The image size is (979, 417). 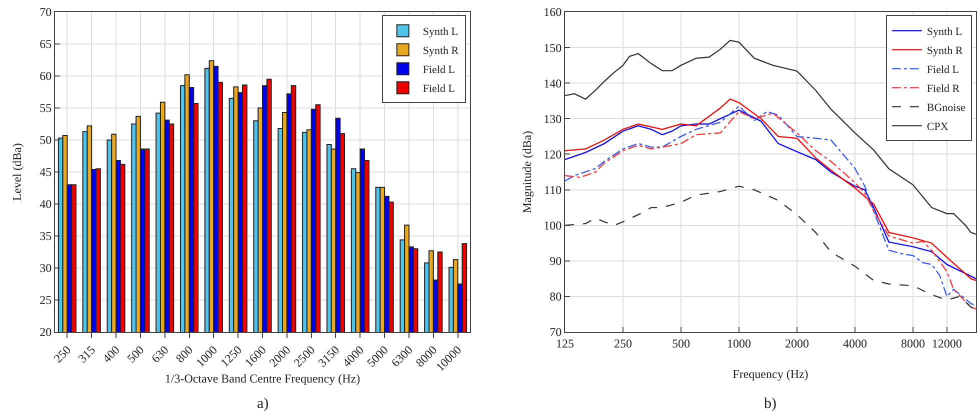 What do you see at coordinates (796, 343) in the screenshot?
I see `x-tick-label: 2000` at bounding box center [796, 343].